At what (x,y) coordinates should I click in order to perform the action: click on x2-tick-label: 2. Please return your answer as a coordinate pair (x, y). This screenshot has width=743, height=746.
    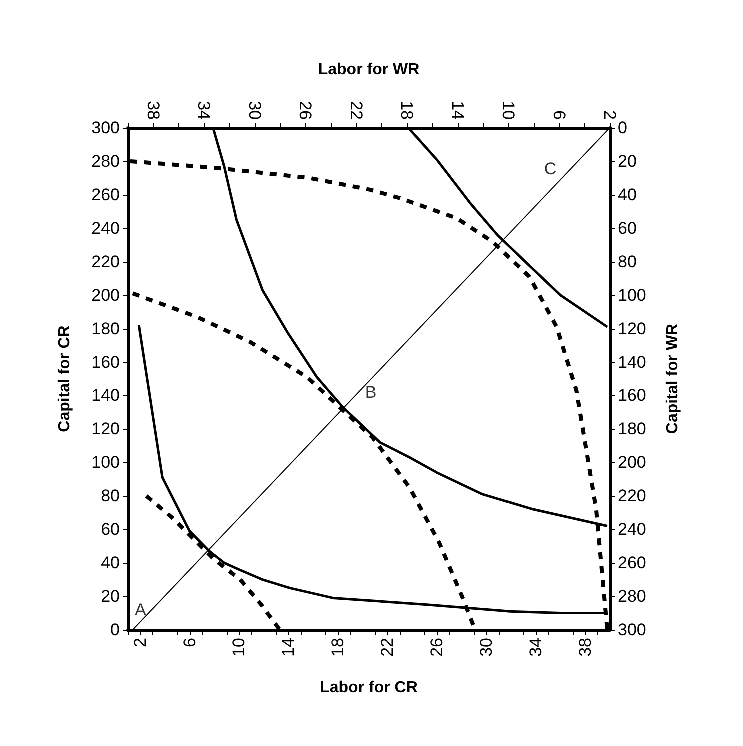
    Looking at the image, I should click on (610, 115).